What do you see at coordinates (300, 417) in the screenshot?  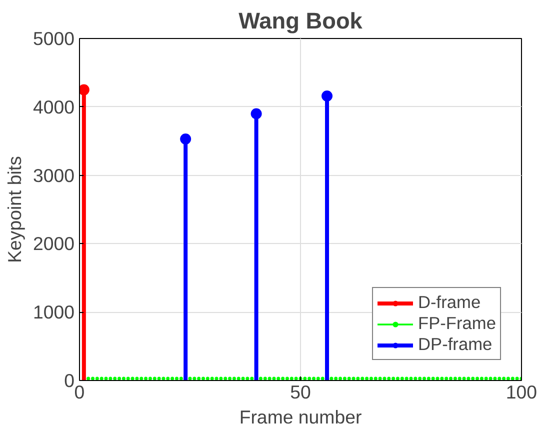 I see `x-axis-title: Frame number` at bounding box center [300, 417].